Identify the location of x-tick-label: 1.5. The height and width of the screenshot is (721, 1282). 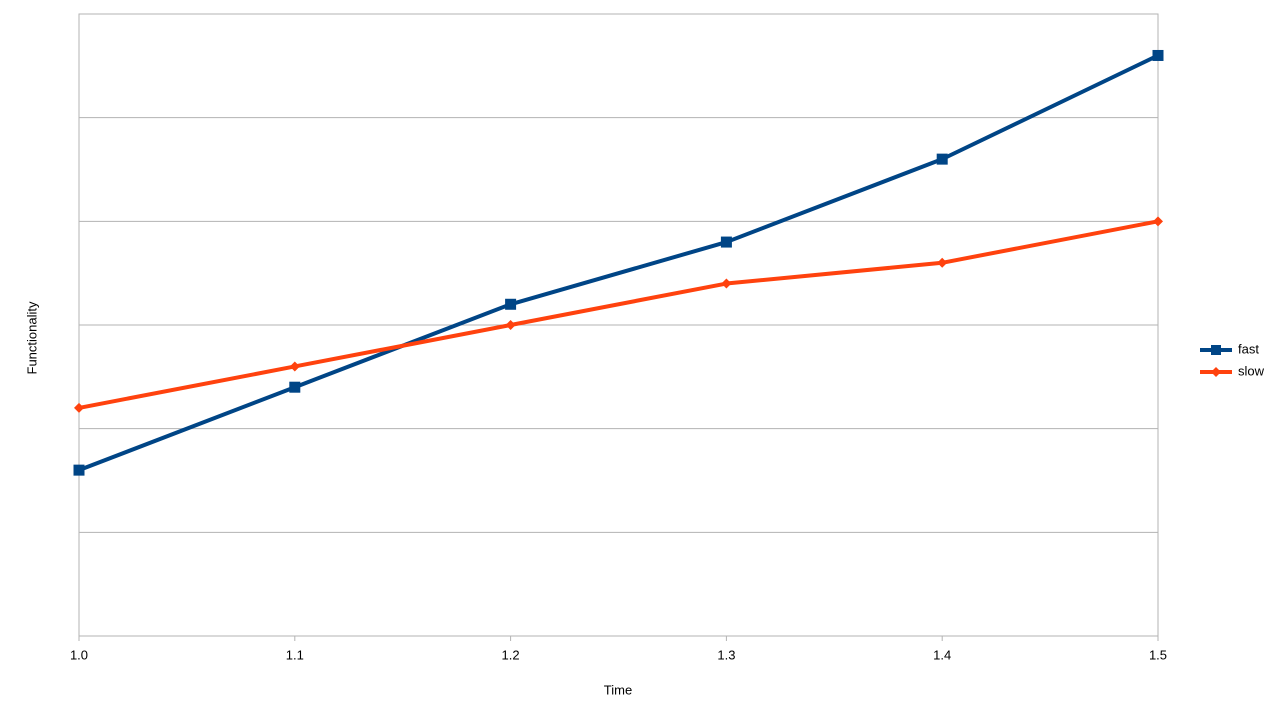
(1158, 654).